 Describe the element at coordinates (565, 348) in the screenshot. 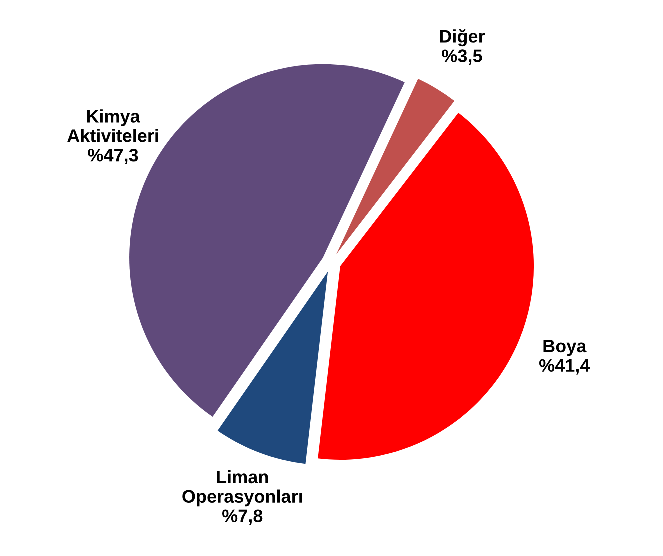

I see `slice-label: Boya` at that location.